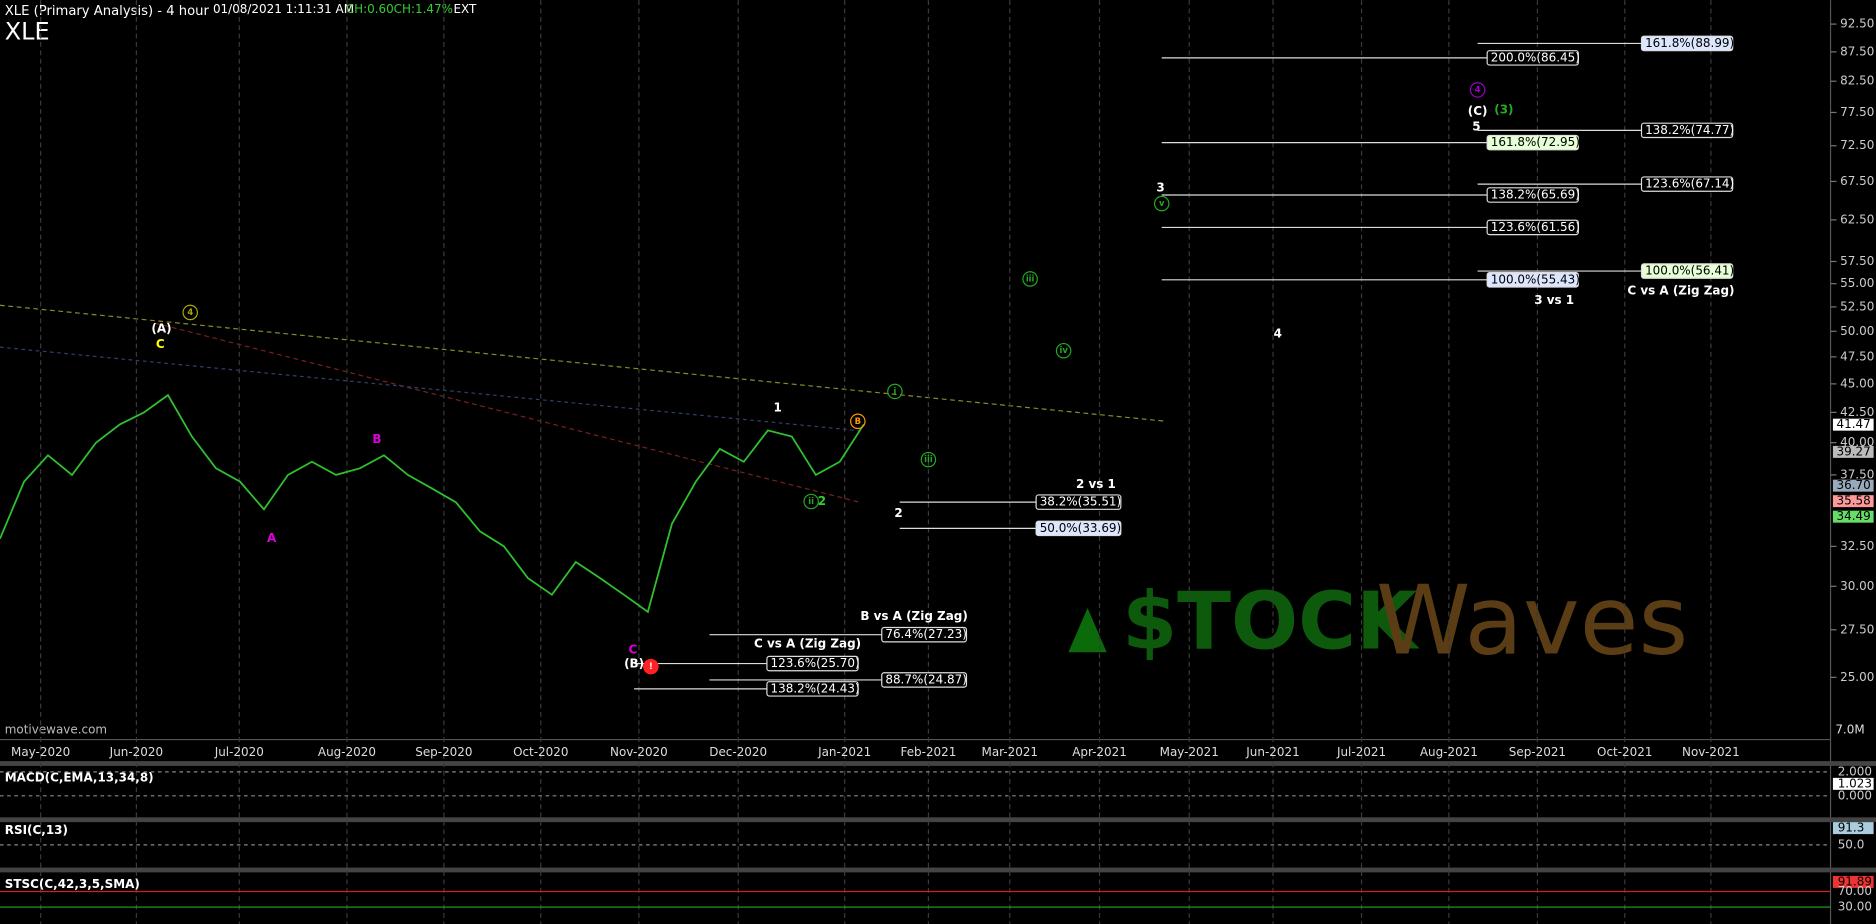  What do you see at coordinates (1854, 451) in the screenshot?
I see `price-marker-label: 39.27` at bounding box center [1854, 451].